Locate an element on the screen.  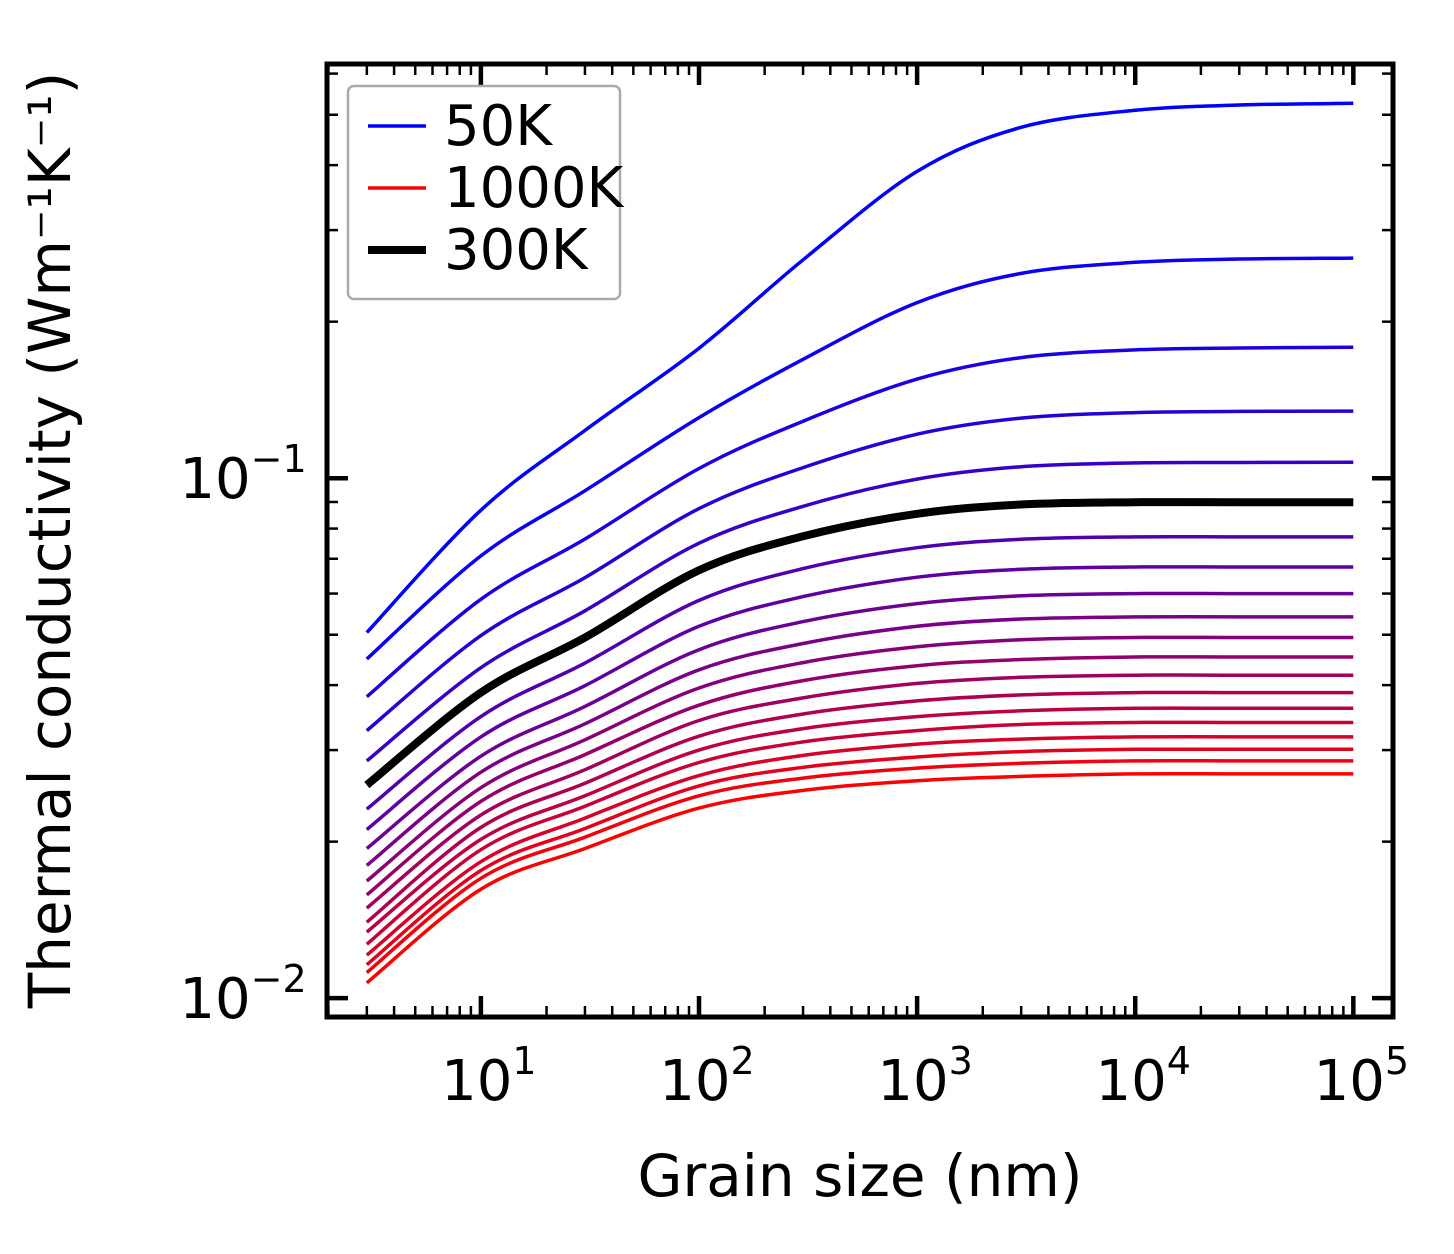
y-tick-label-1e-2: 10⁻² is located at coordinates (242, 994).